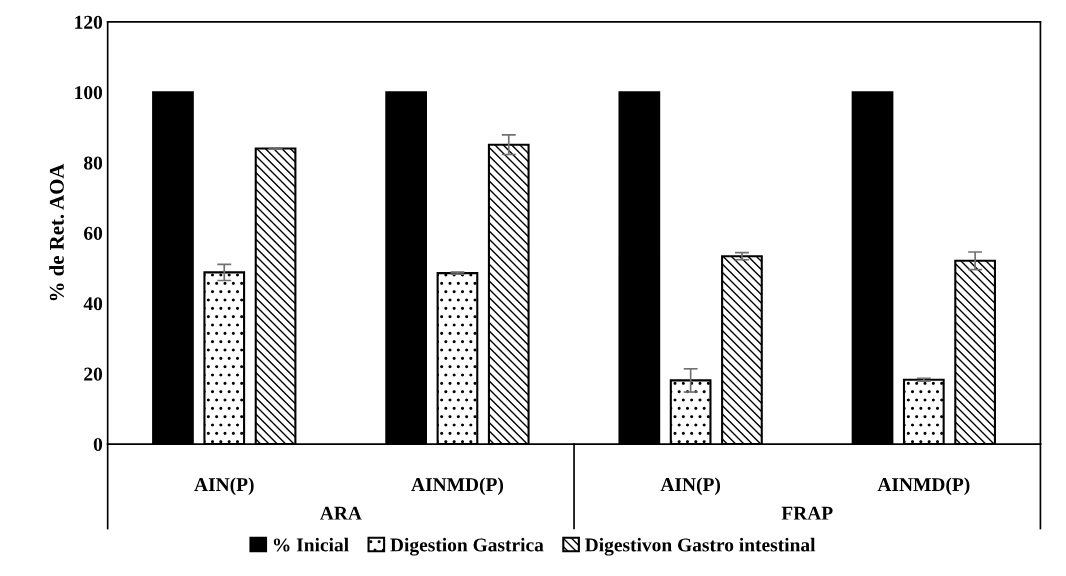 The height and width of the screenshot is (576, 1066). I want to click on legend-label: Digestivon Gastro intestinal, so click(700, 546).